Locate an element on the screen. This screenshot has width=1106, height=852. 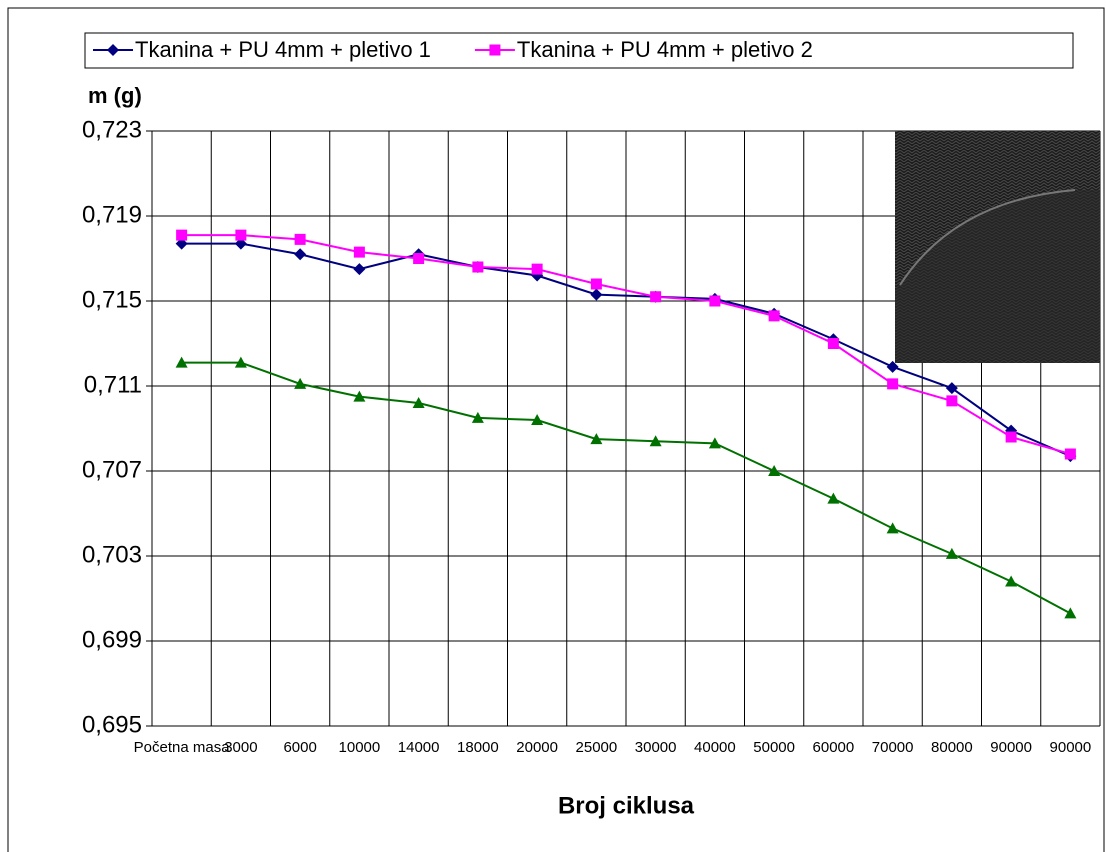
legend-box is located at coordinates (579, 50).